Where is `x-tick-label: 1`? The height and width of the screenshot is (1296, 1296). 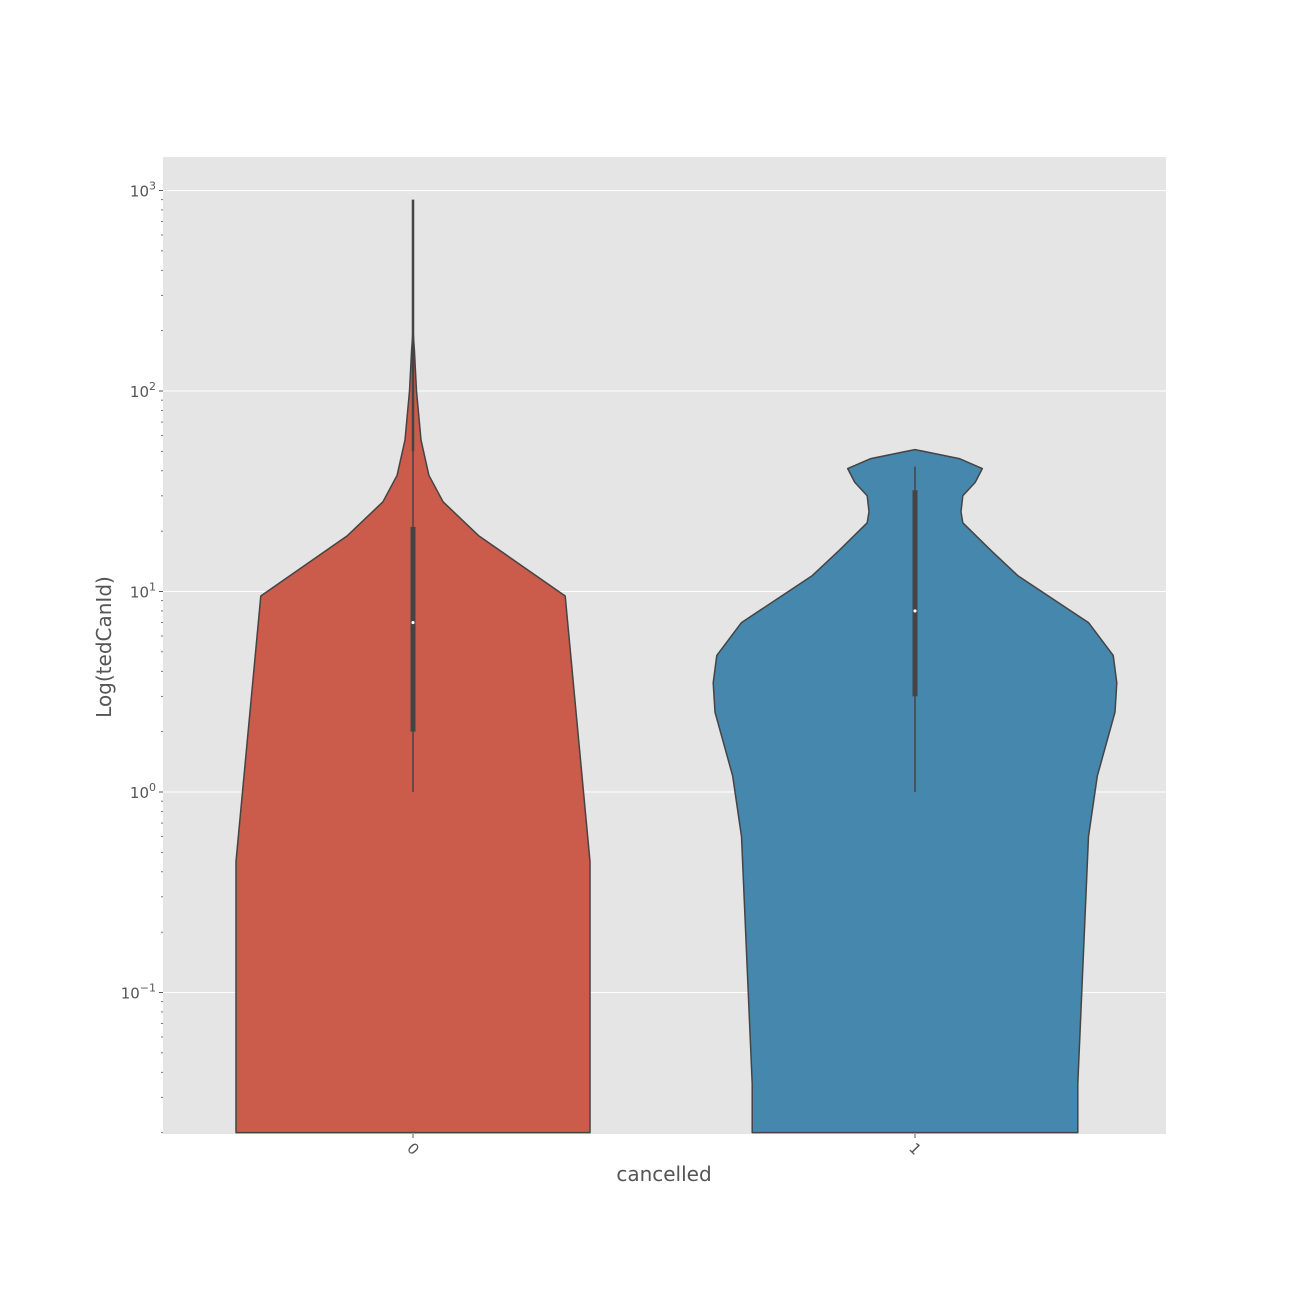 x-tick-label: 1 is located at coordinates (914, 1148).